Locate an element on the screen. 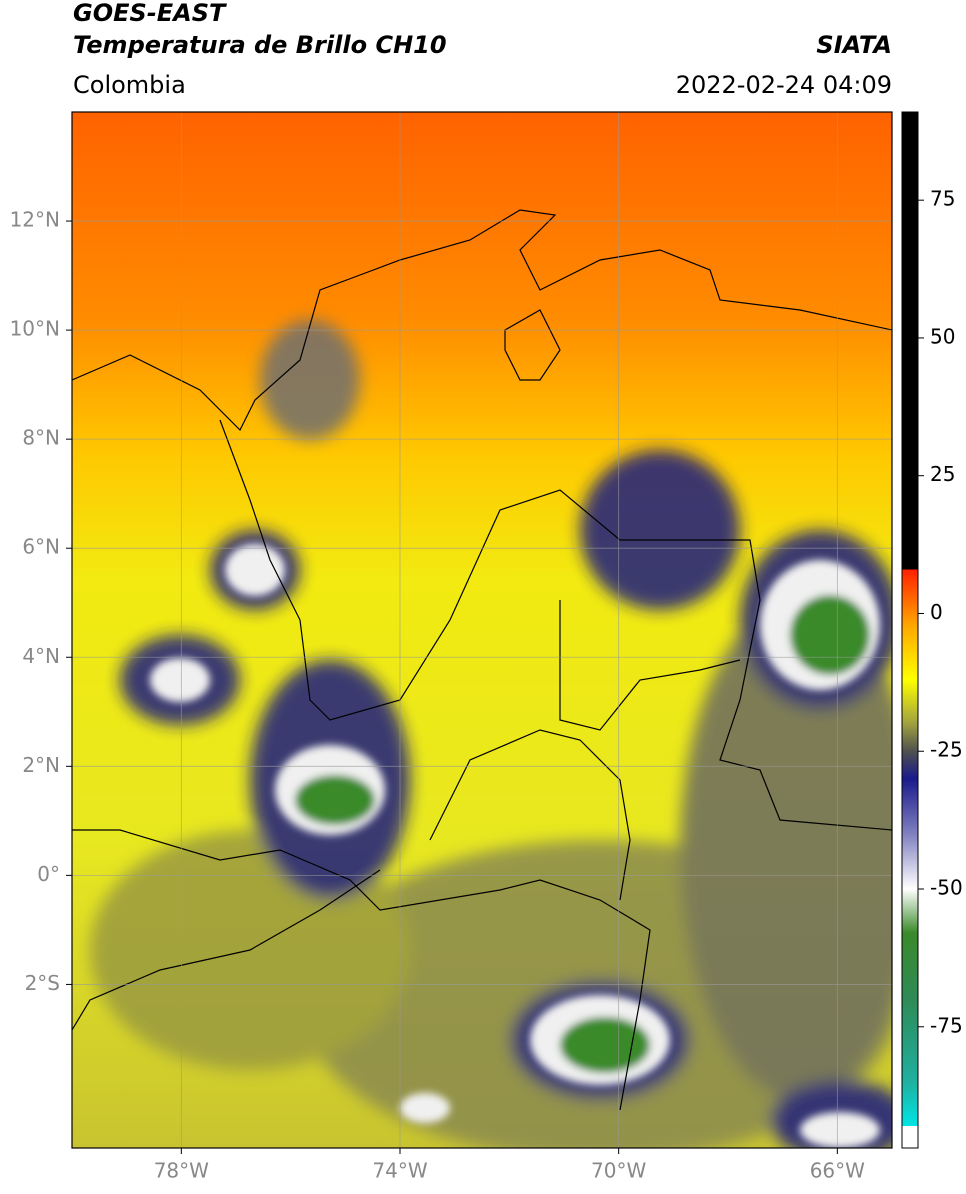  colorbar-tick-label: -50 is located at coordinates (946, 888).